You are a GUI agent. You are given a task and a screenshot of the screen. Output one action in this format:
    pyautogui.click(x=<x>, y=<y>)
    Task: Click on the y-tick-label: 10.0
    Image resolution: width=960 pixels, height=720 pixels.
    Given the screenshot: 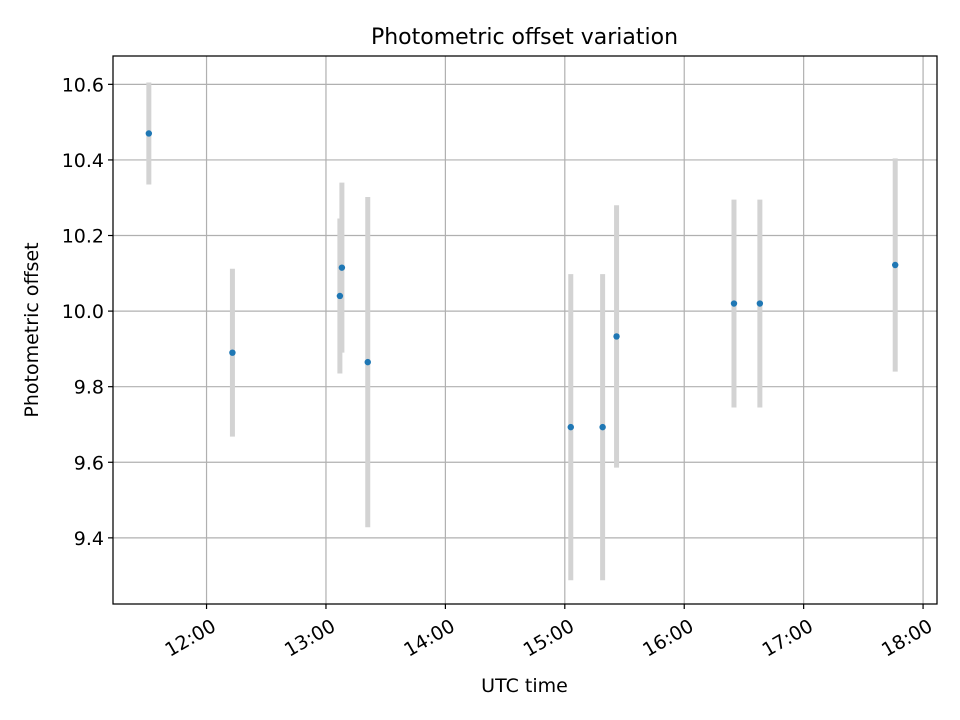 What is the action you would take?
    pyautogui.click(x=83, y=312)
    